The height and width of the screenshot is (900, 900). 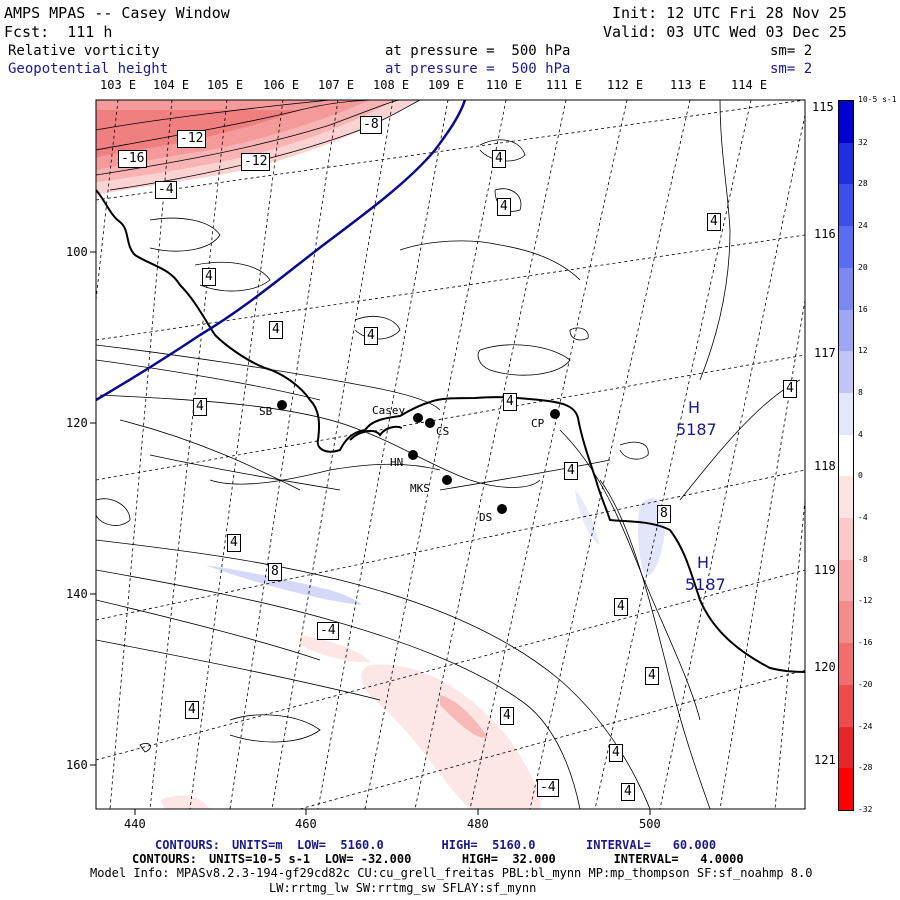 I want to click on station-sb-marker, so click(x=282, y=405).